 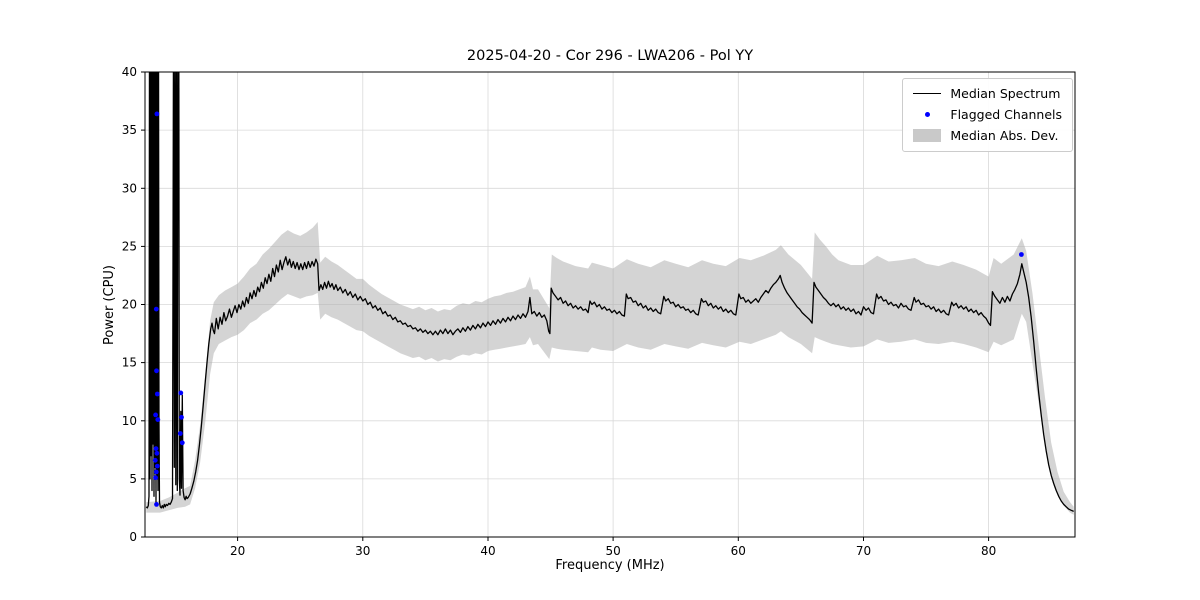 What do you see at coordinates (133, 537) in the screenshot?
I see `svg-text: 0` at bounding box center [133, 537].